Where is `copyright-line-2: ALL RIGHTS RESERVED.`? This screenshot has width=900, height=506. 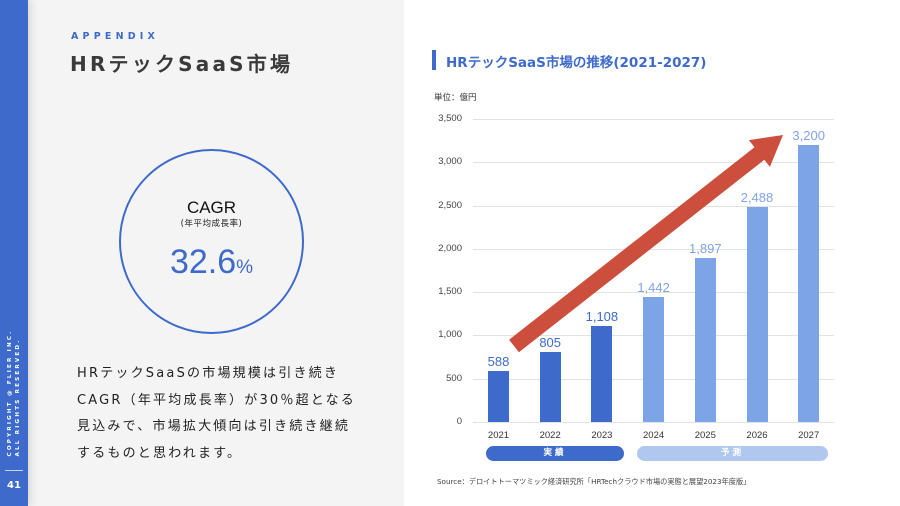 copyright-line-2: ALL RIGHTS RESERVED. is located at coordinates (18, 397).